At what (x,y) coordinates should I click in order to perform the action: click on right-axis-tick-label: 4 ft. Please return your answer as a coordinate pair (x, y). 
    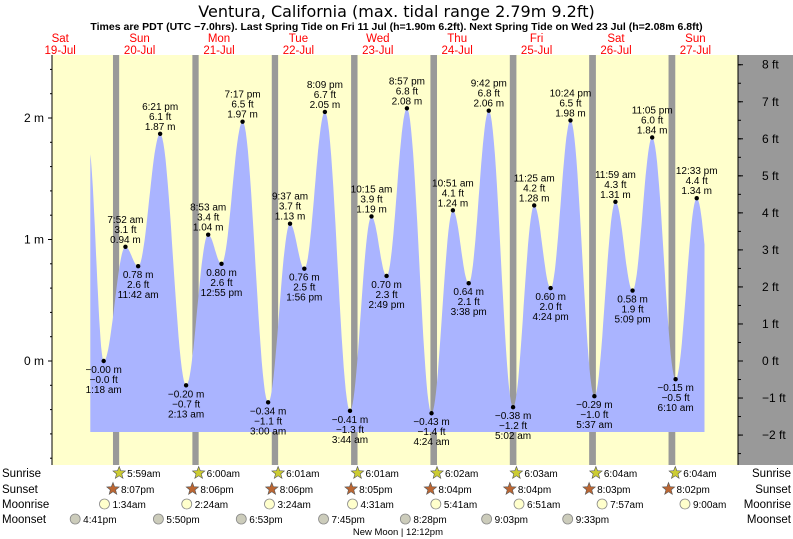
    Looking at the image, I should click on (770, 213).